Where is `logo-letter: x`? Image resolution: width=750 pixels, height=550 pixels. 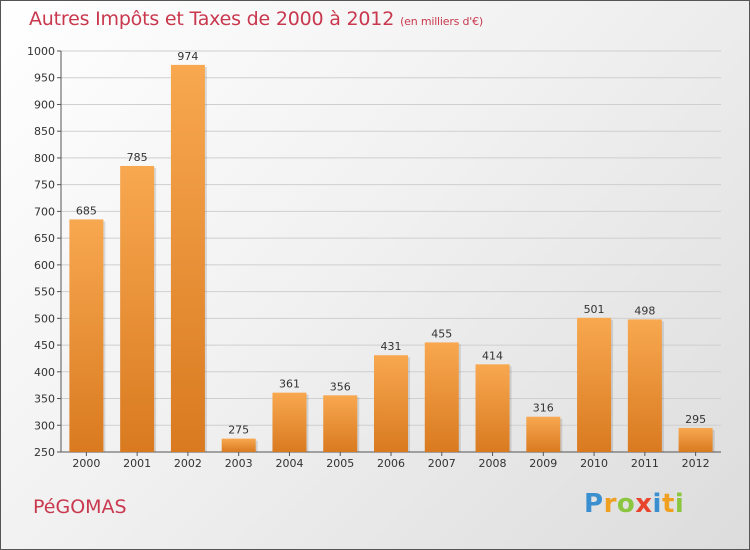 logo-letter: x is located at coordinates (644, 504).